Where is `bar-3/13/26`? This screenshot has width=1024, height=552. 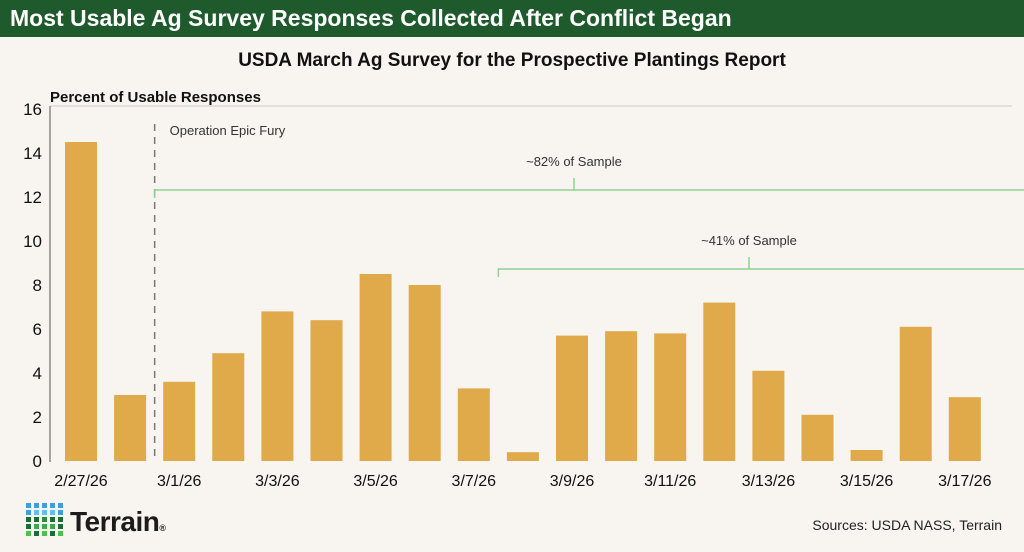 bar-3/13/26 is located at coordinates (768, 415).